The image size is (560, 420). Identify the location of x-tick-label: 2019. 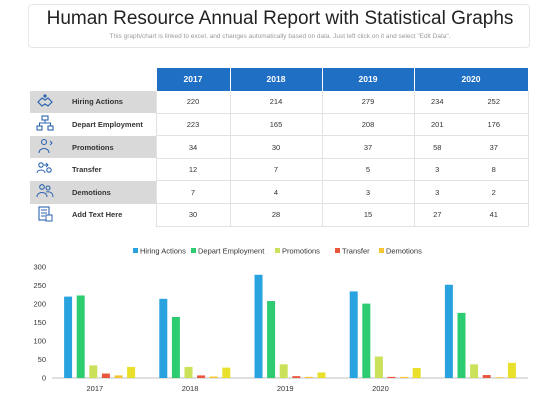
(285, 388).